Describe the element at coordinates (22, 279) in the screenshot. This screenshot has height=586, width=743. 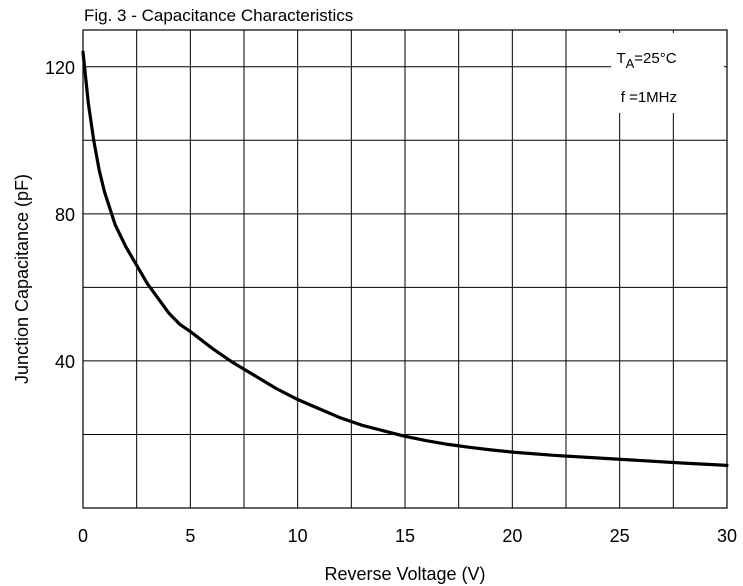
I see `y-axis-label: Junction Capacitance (pF)` at that location.